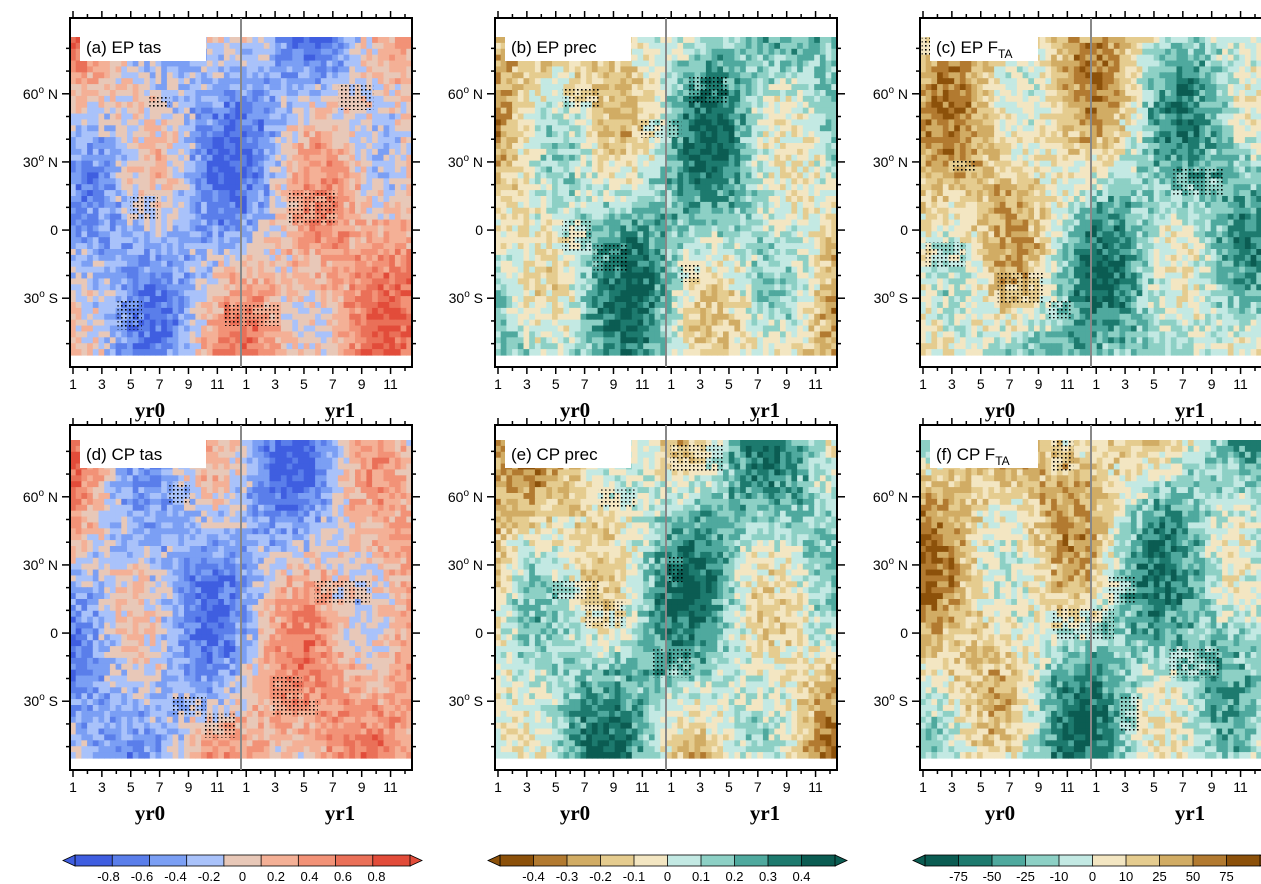 The height and width of the screenshot is (884, 1261). What do you see at coordinates (1025, 876) in the screenshot?
I see `colorbar-label: -25` at bounding box center [1025, 876].